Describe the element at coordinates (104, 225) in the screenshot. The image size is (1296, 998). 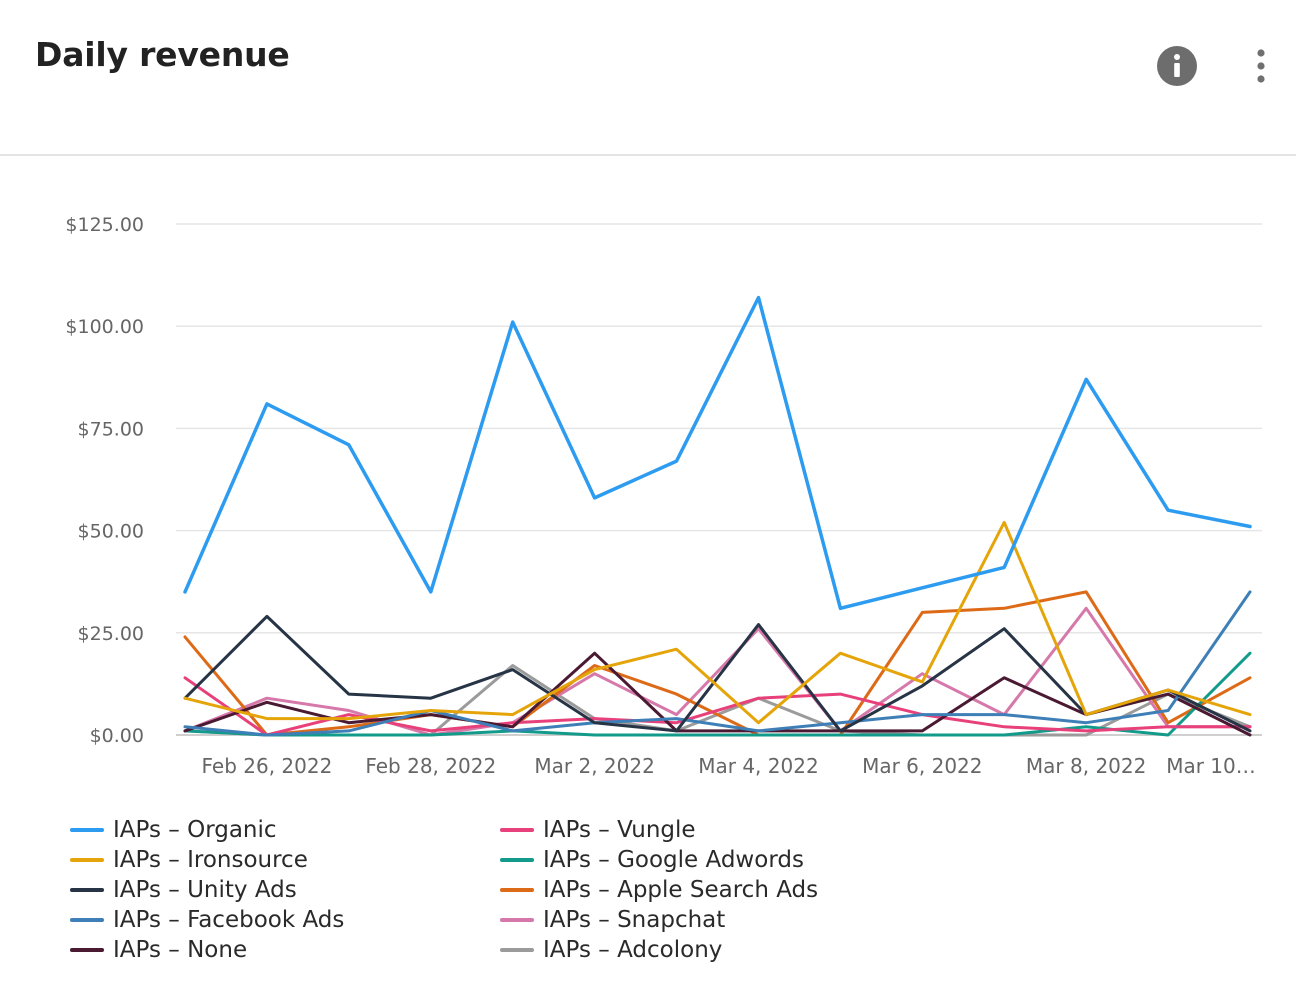
I see `y-tick-label: $125.00` at that location.